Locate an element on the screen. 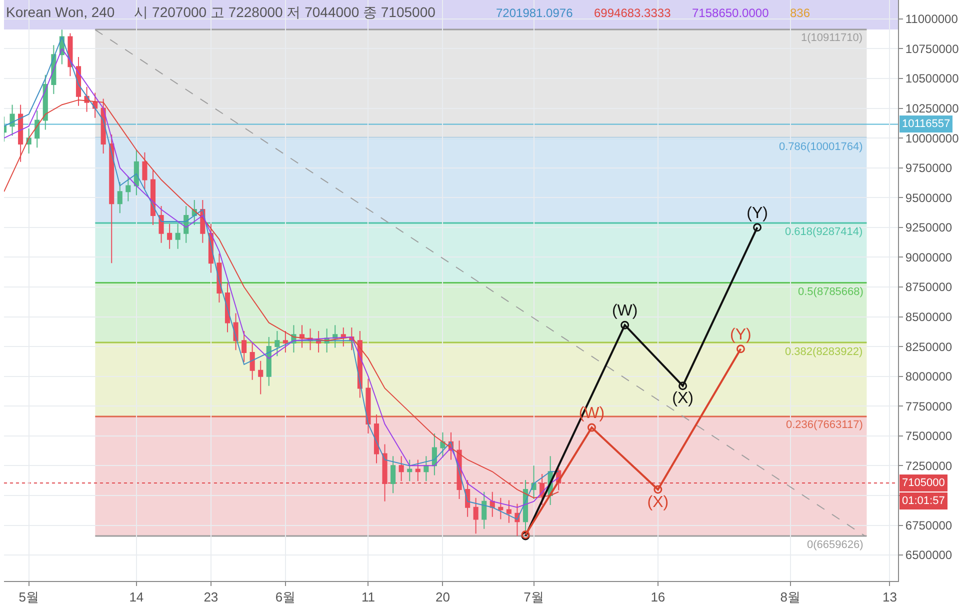 This screenshot has height=609, width=960. ref-line-label: 0(6659626) is located at coordinates (835, 545).